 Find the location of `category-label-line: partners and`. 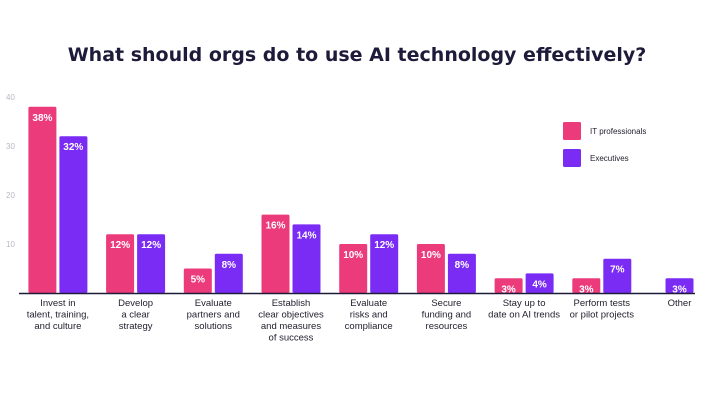

category-label-line: partners and is located at coordinates (213, 315).